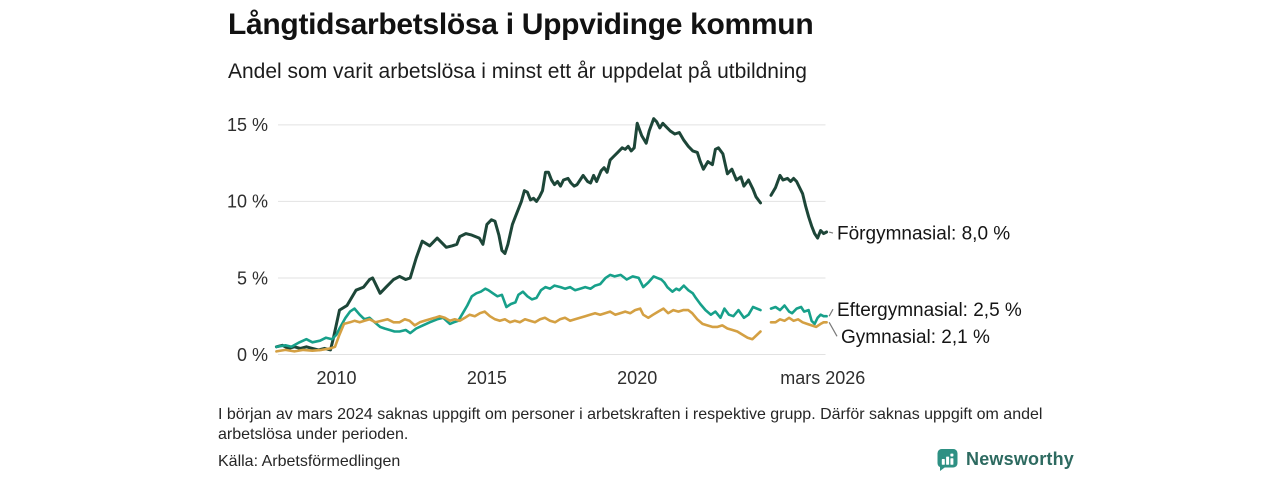 The height and width of the screenshot is (480, 1280). I want to click on y-tick-label: 5 %, so click(252, 278).